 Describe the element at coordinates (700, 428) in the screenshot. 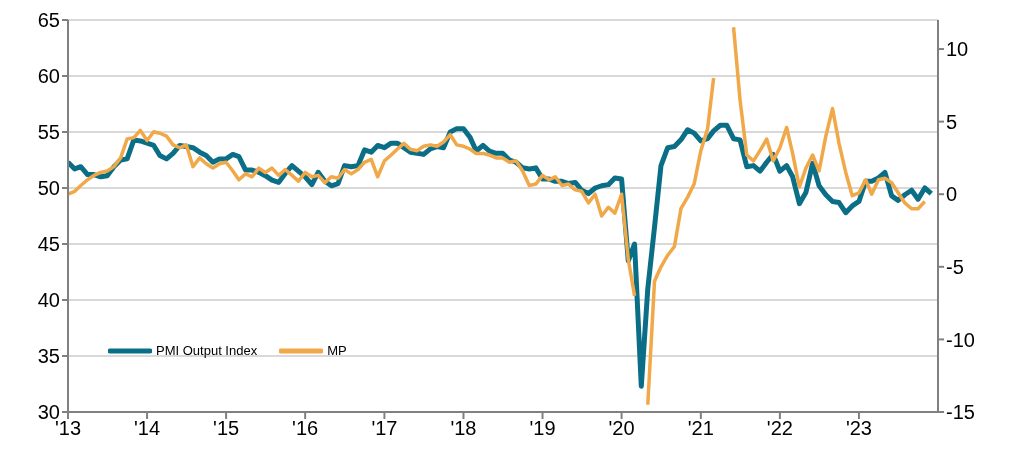

I see `x-tick-label: '21` at that location.